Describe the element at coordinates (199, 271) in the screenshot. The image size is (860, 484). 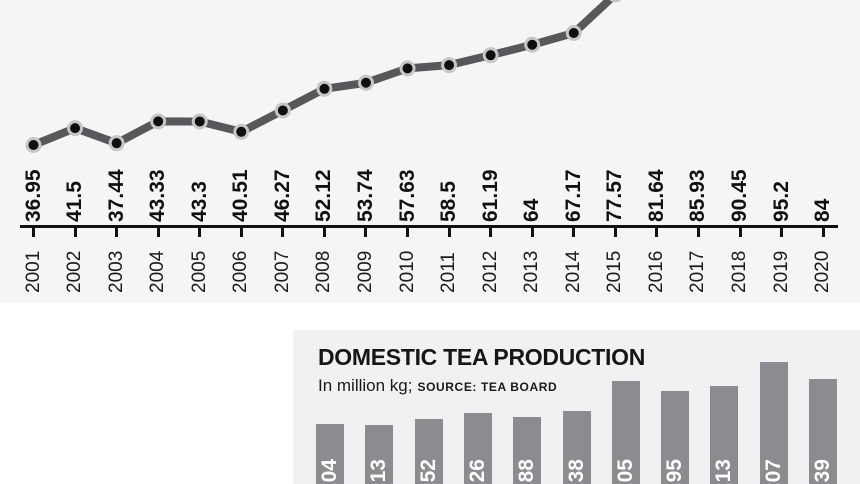
I see `x-axis-year-label: 2005` at that location.